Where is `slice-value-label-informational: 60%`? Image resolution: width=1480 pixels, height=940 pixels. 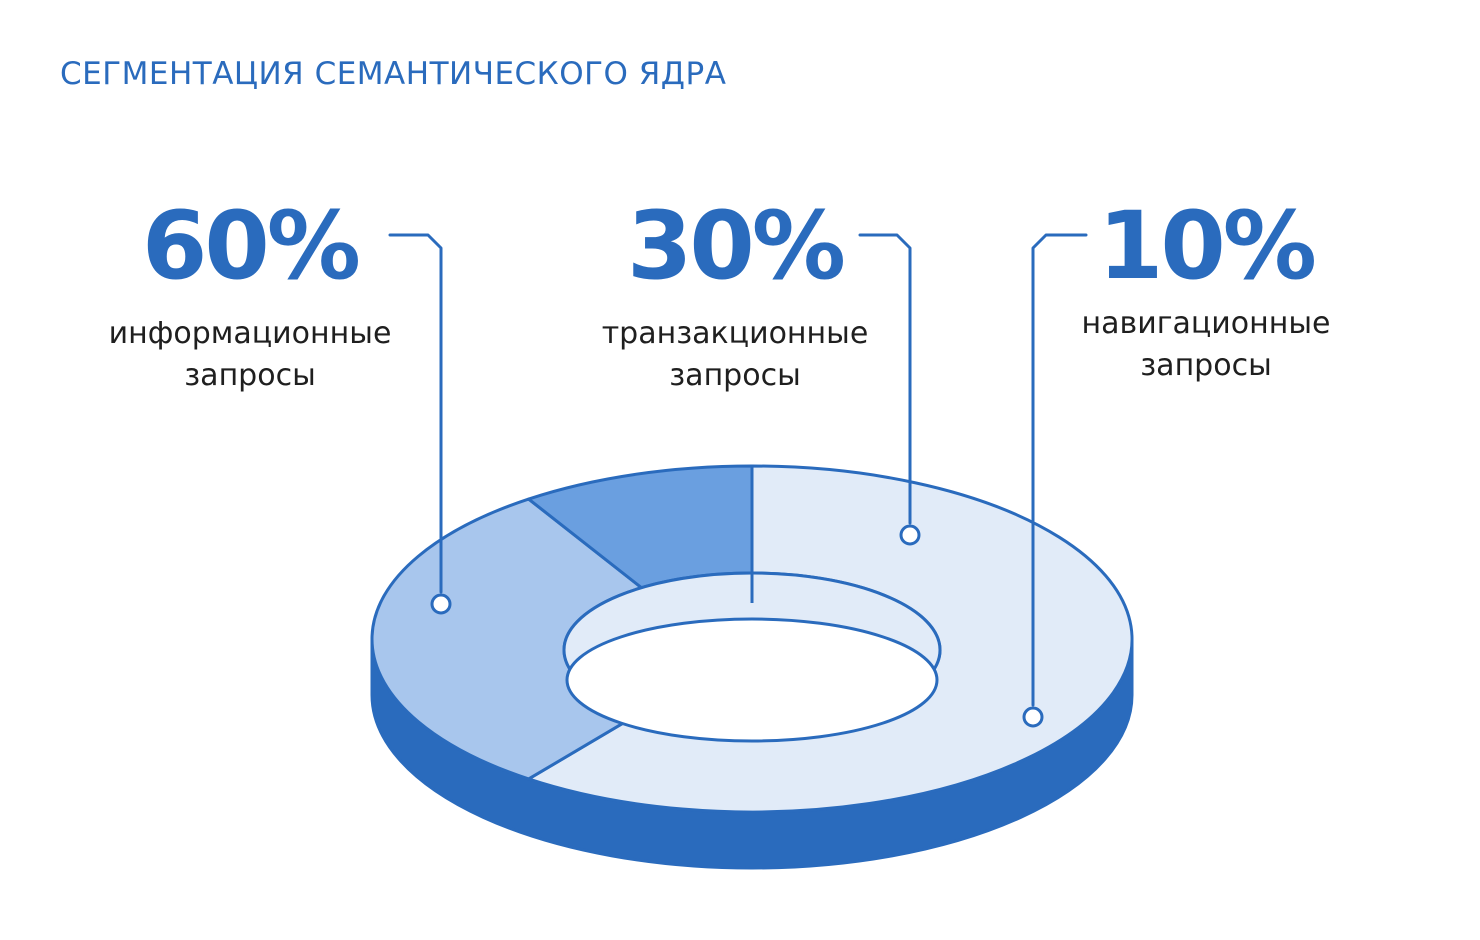 slice-value-label-informational: 60% is located at coordinates (251, 246).